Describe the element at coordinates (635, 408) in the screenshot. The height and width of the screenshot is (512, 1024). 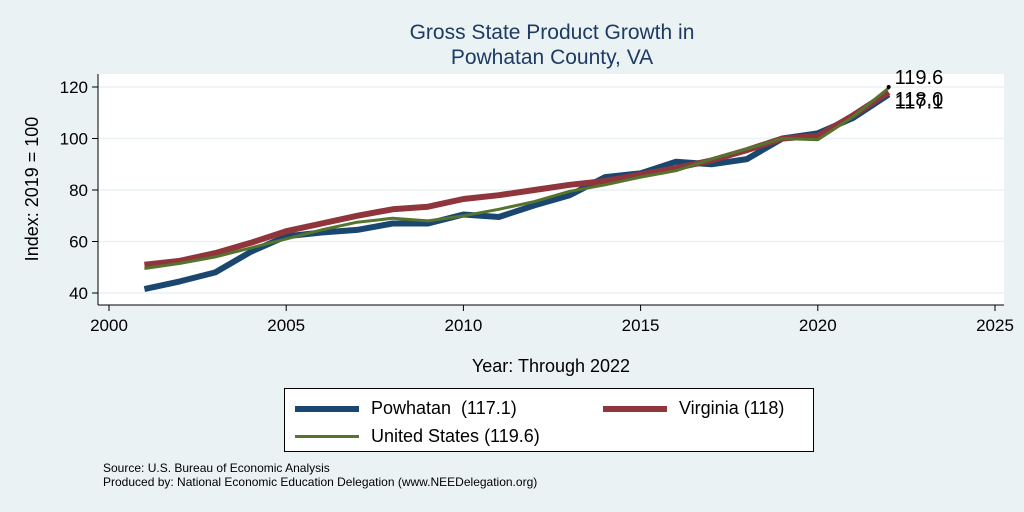
I see `legend-swatch-virginia` at that location.